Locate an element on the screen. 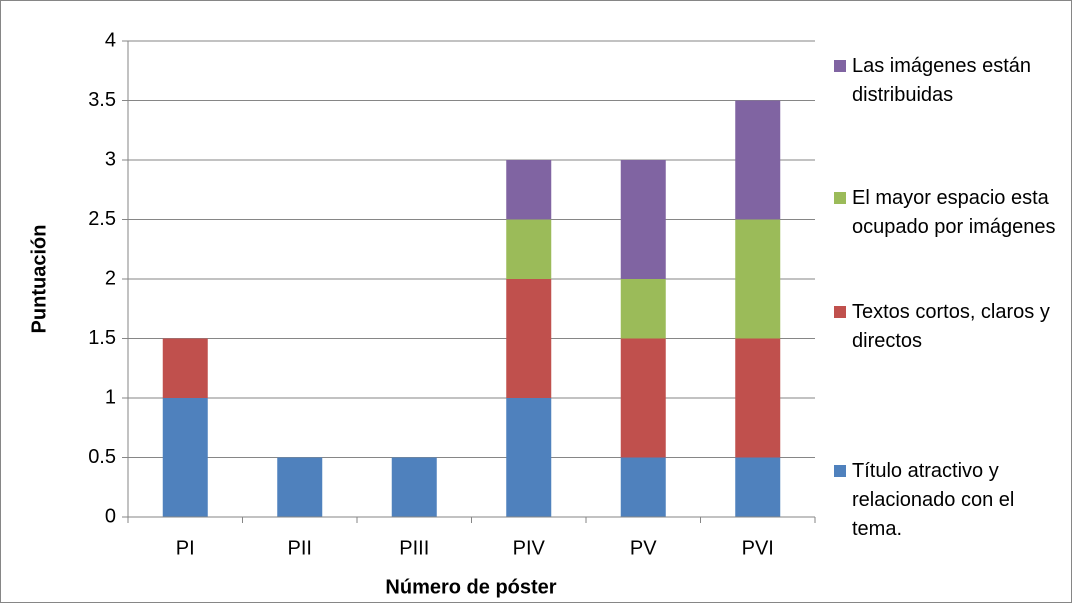 The height and width of the screenshot is (603, 1072). legend-label: Las imágenes están distribuidas is located at coordinates (942, 80).